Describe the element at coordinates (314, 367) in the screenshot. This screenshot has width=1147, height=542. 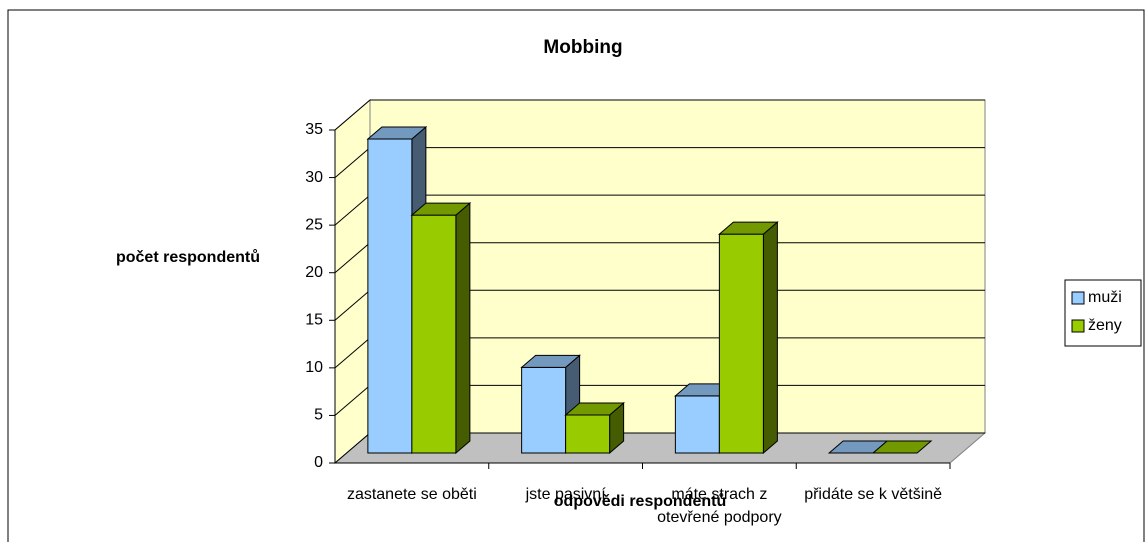
I see `y-tick-label: 10` at that location.